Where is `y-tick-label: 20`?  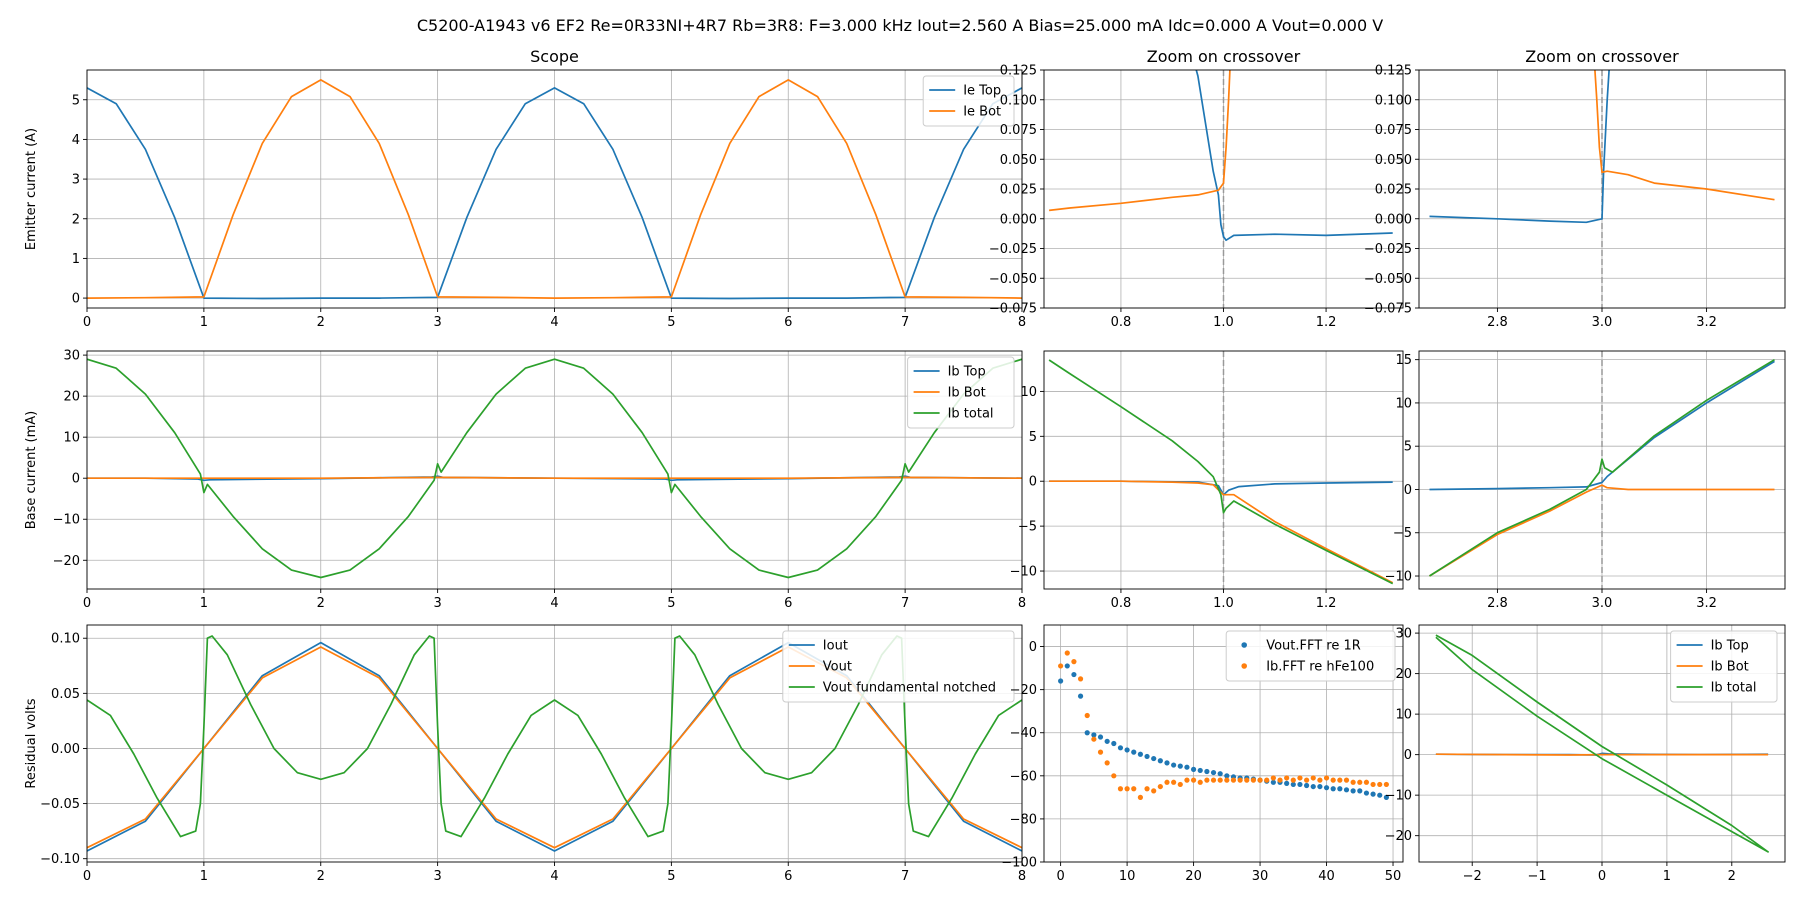
y-tick-label: 20 is located at coordinates (71, 397).